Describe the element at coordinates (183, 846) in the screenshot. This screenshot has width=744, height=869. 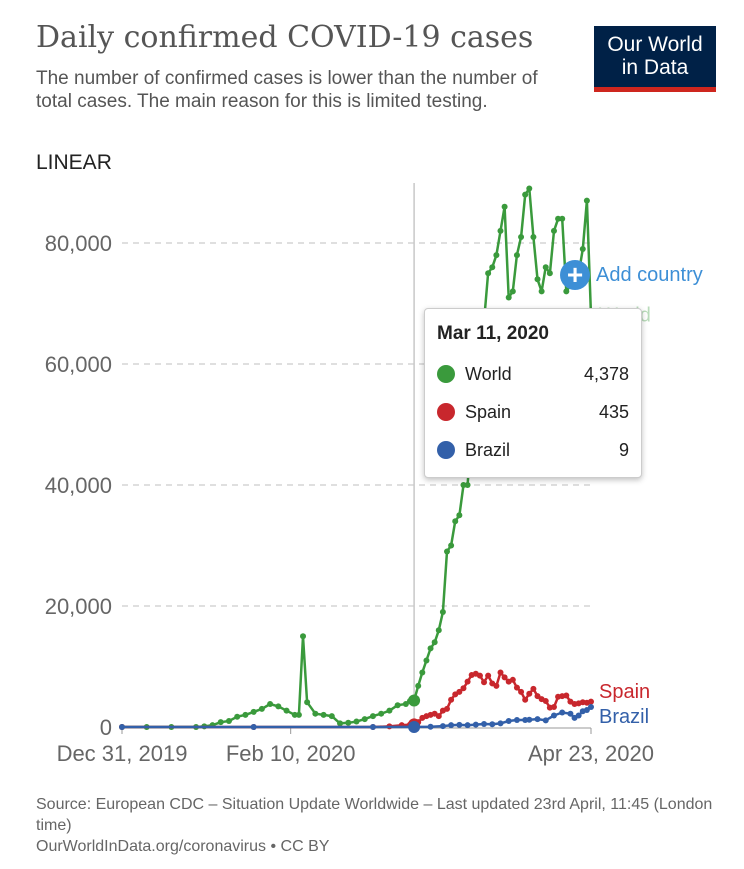
I see `source-link: OurWorldInData.org/coronavirus • CC BY` at that location.